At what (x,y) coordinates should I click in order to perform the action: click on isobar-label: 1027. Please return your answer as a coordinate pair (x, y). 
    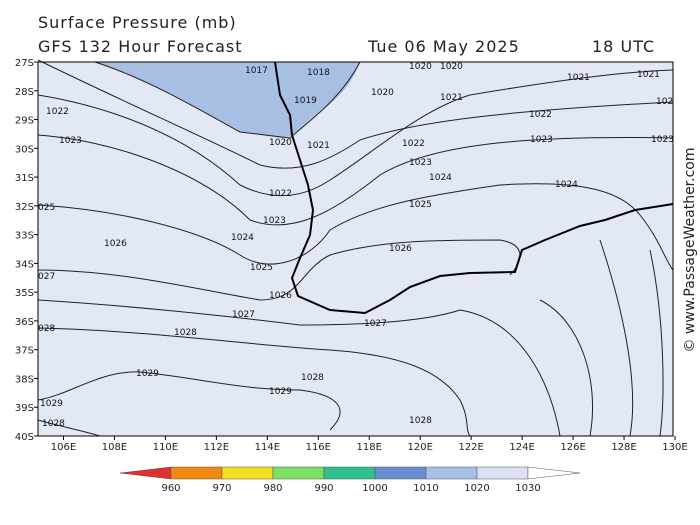
    Looking at the image, I should click on (375, 324).